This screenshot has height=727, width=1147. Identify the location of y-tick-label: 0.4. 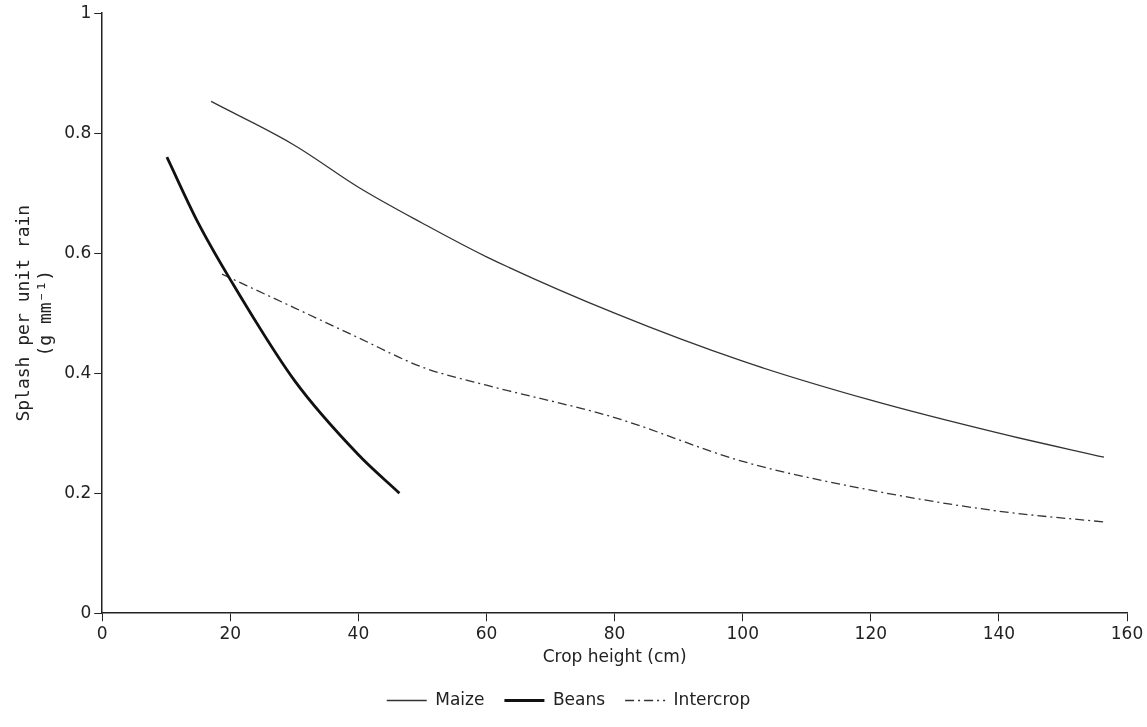
(78, 371).